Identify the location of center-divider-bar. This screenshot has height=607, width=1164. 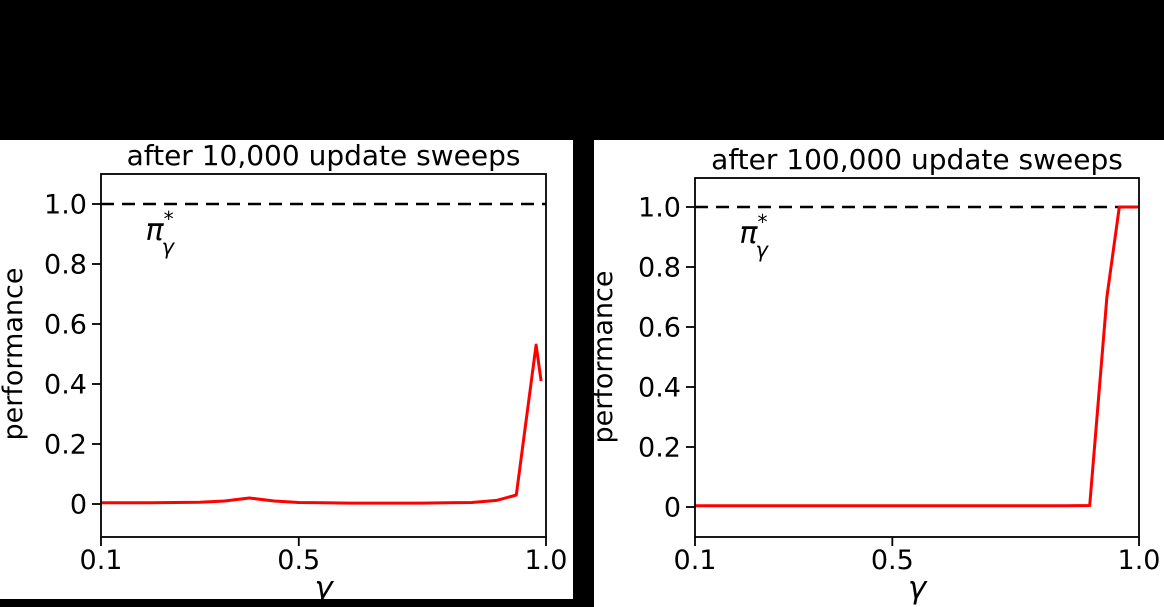
(583, 303).